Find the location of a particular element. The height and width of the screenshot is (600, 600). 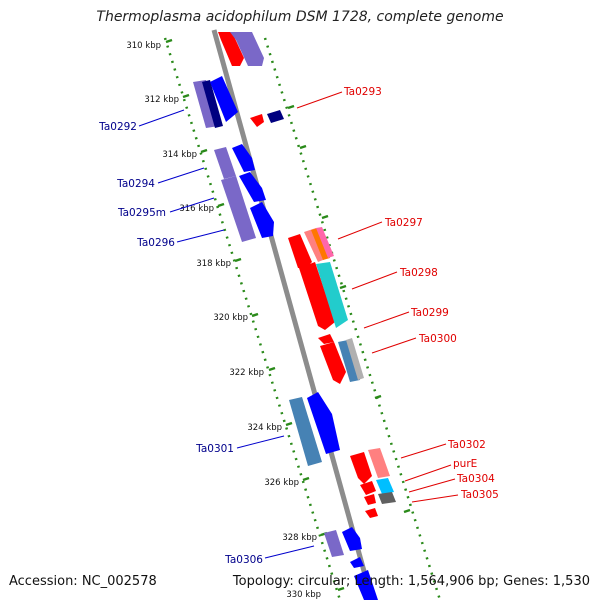

gene-label: Ta0300 is located at coordinates (437, 339).